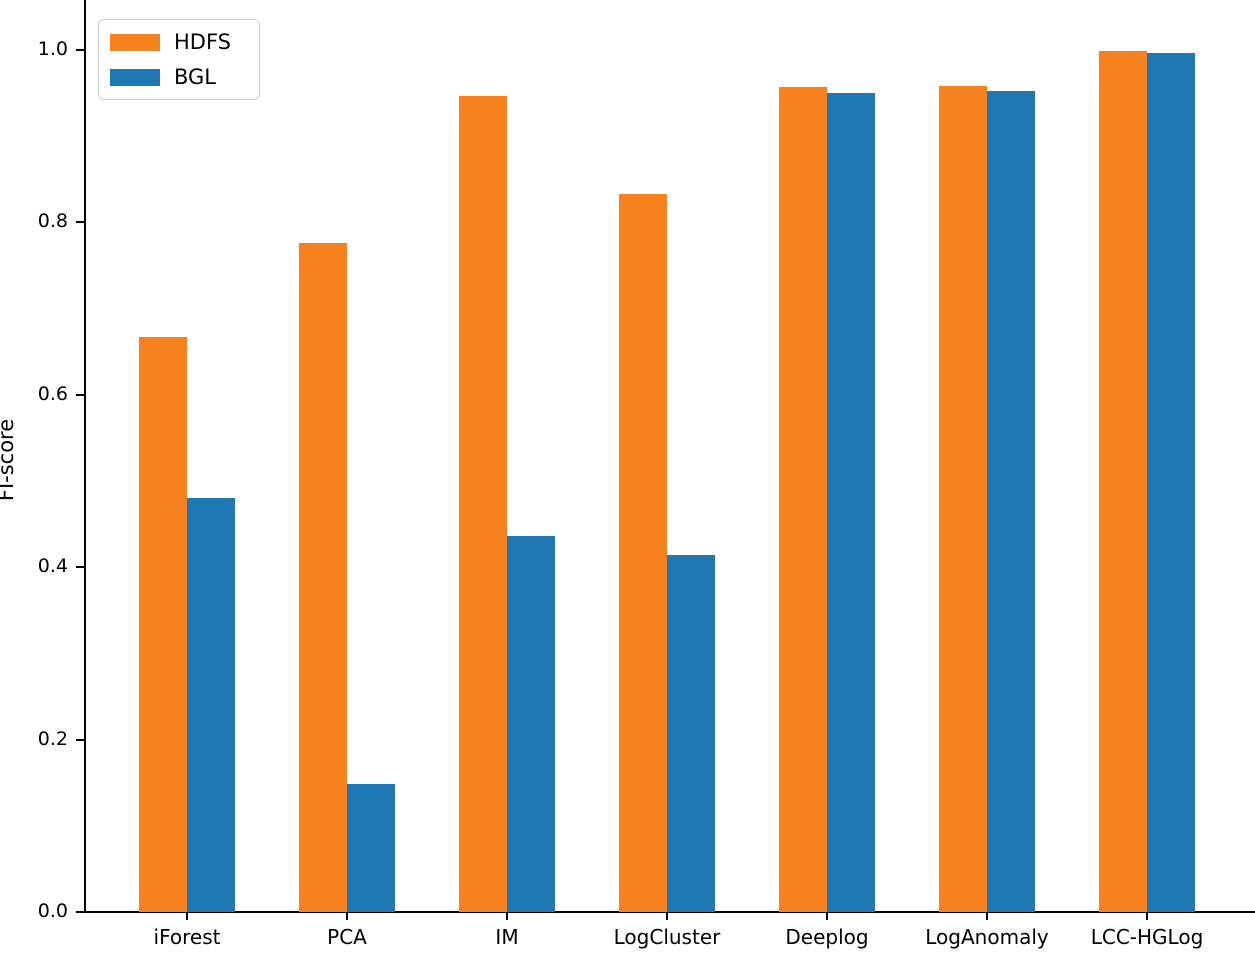 Image resolution: width=1255 pixels, height=957 pixels. Describe the element at coordinates (851, 502) in the screenshot. I see `bar-bgl-deeplog` at that location.